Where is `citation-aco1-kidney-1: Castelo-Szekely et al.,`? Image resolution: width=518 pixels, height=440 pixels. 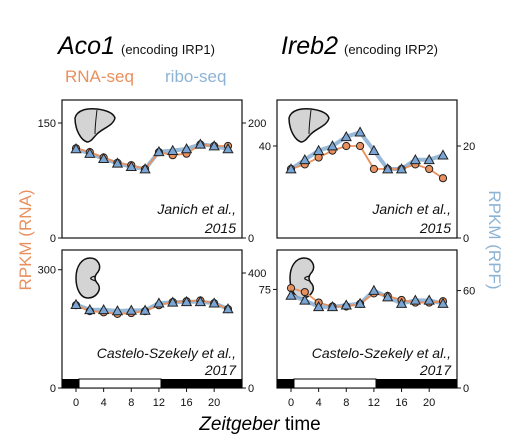 citation-aco1-kidney-1: Castelo-Szekely et al., is located at coordinates (166, 353).